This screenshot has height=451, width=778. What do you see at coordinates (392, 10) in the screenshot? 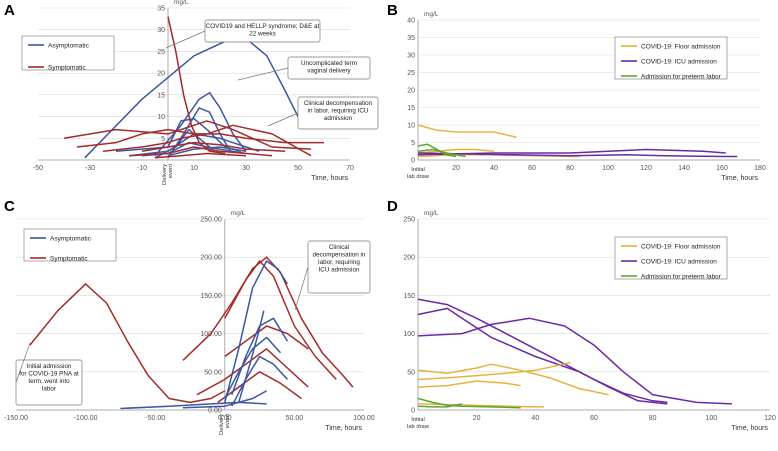
I see `panel-label-b: B` at bounding box center [392, 10].